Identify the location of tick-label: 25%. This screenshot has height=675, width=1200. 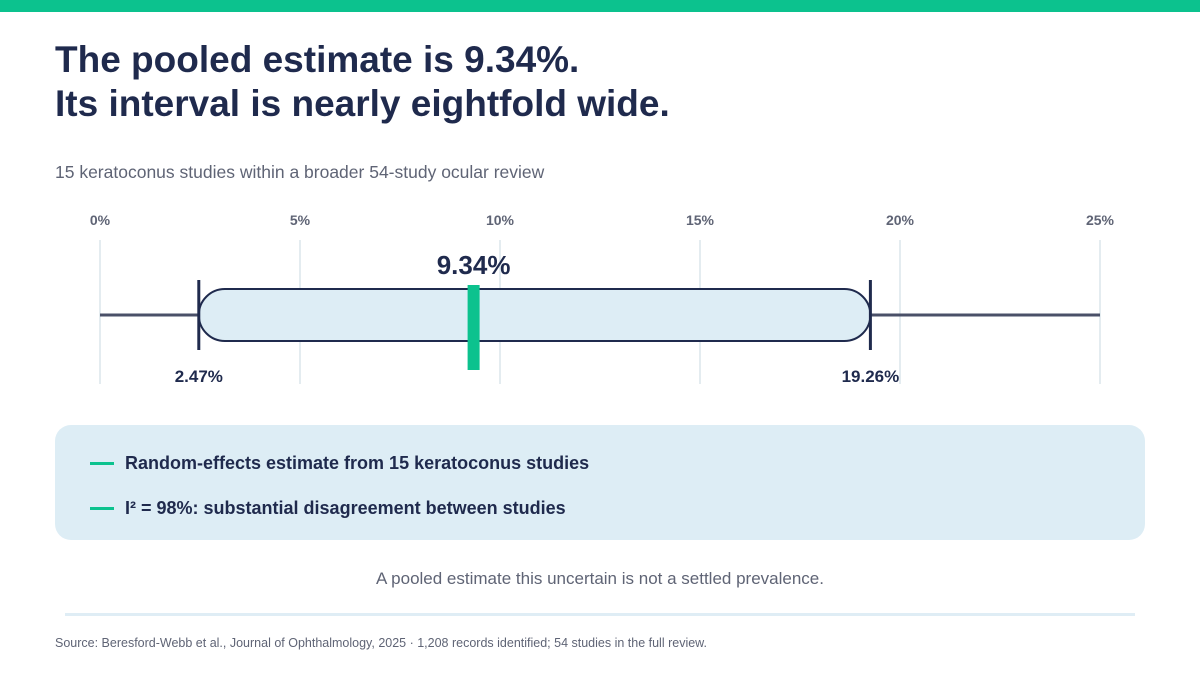
(1100, 220).